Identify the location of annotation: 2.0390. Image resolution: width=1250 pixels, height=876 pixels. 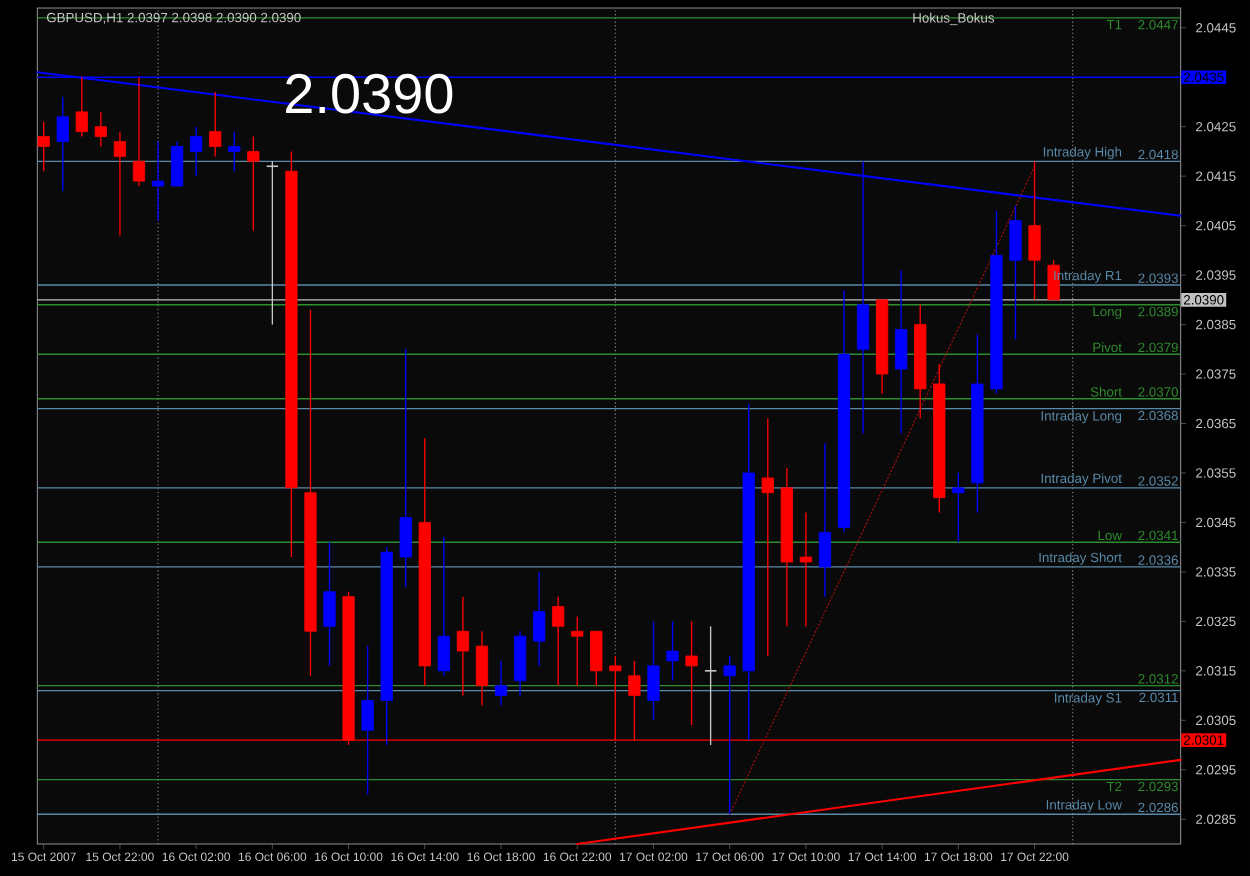
(369, 93).